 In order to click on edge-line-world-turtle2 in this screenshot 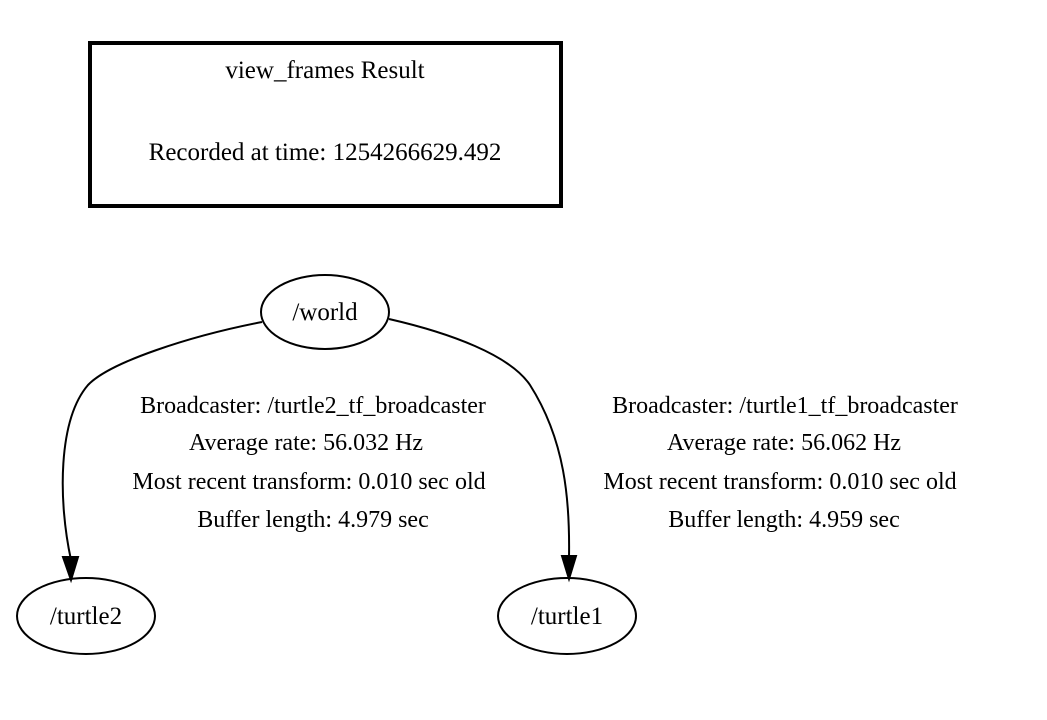, I will do `click(162, 441)`.